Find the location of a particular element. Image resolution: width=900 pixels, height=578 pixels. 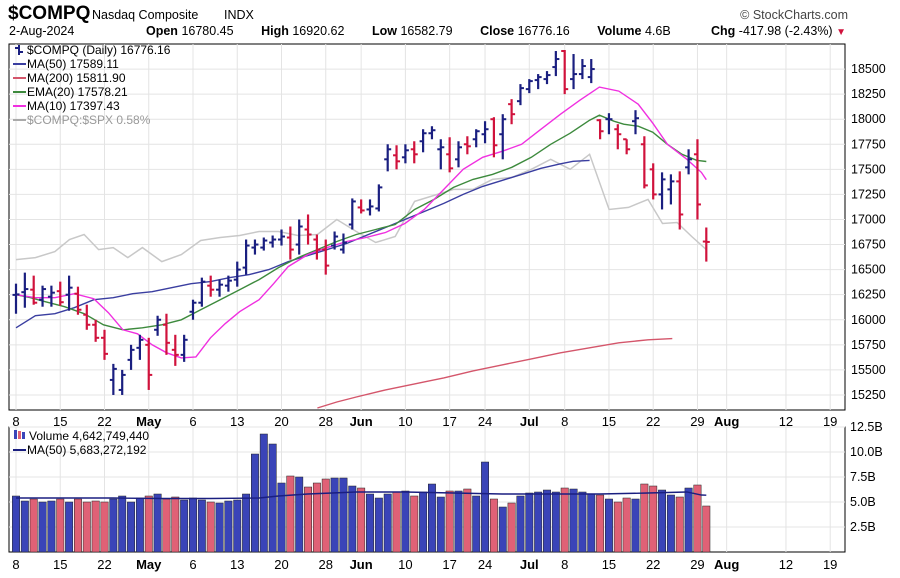

legend-volume-swatch-b is located at coordinates (19, 435).